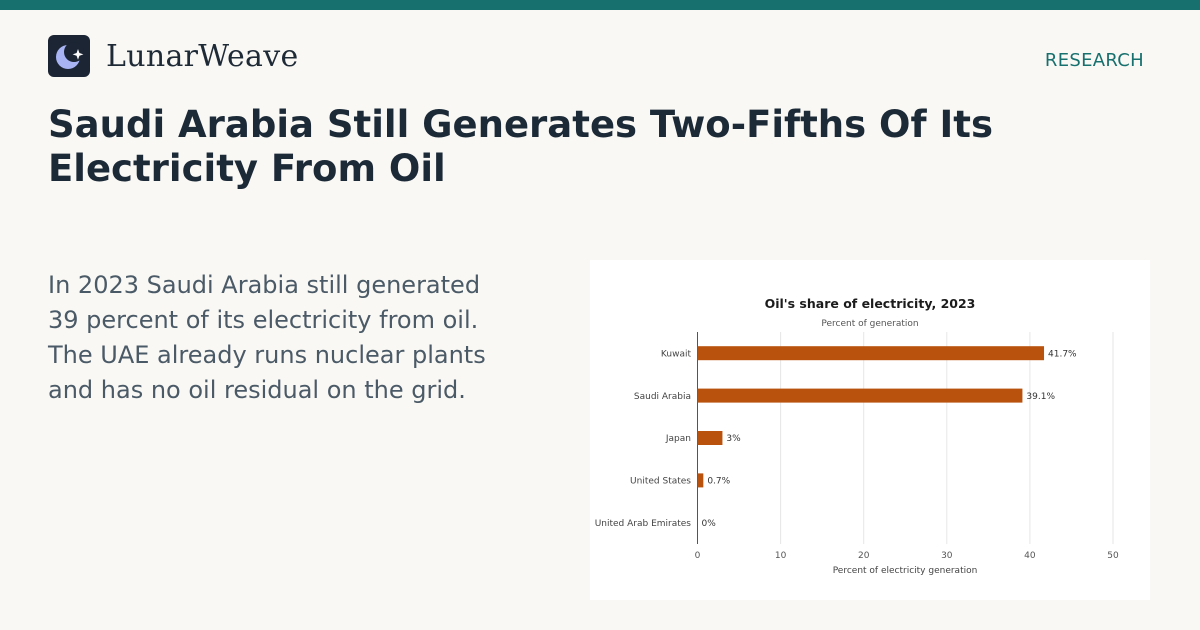 This screenshot has width=1200, height=630. I want to click on category-label: Saudi Arabia, so click(662, 397).